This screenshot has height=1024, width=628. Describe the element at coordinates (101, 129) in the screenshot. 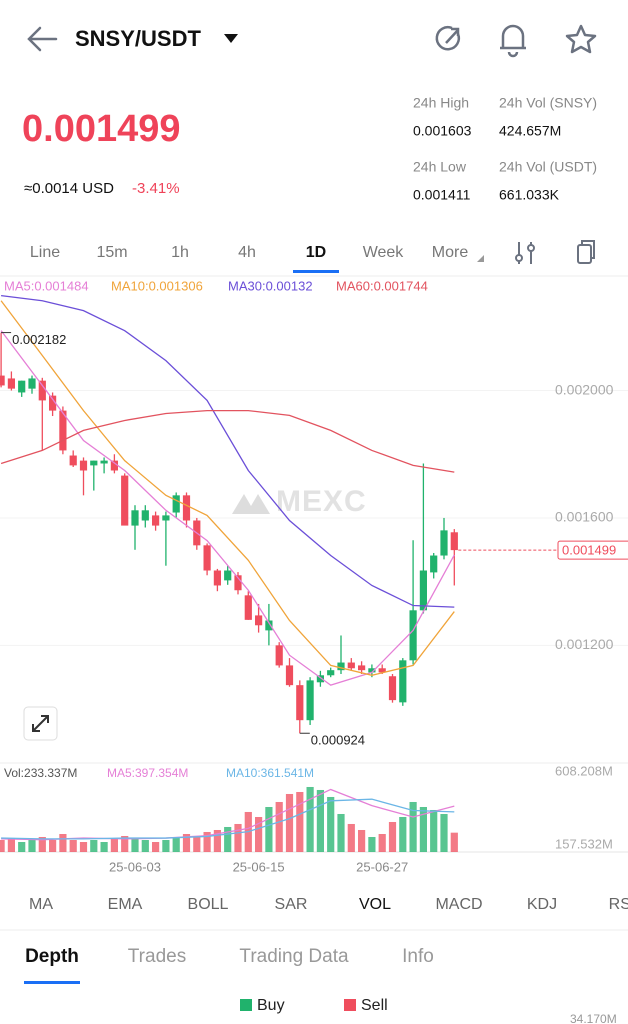

I see `last-price: 0.001499` at that location.